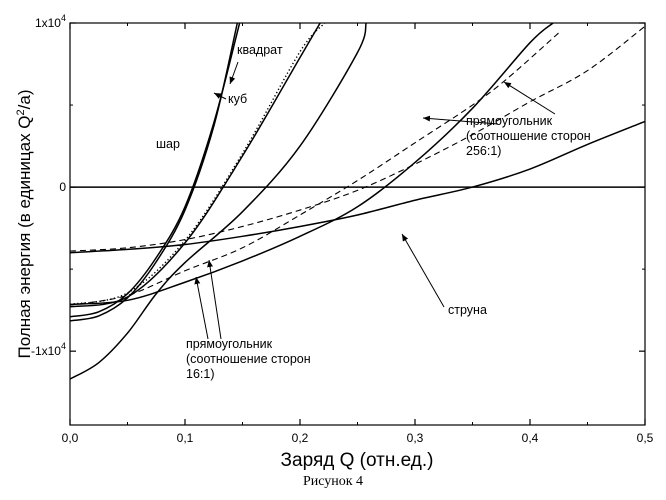 The image size is (666, 500). I want to click on x-tick-label-5: 0,5, so click(645, 438).